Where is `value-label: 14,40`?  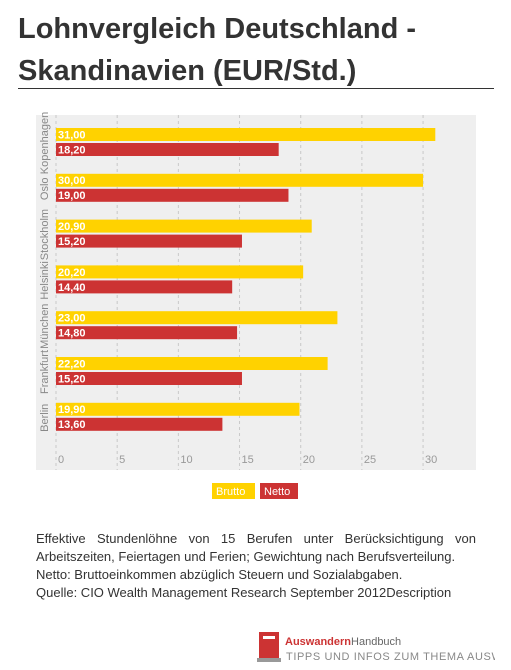 value-label: 14,40 is located at coordinates (72, 288).